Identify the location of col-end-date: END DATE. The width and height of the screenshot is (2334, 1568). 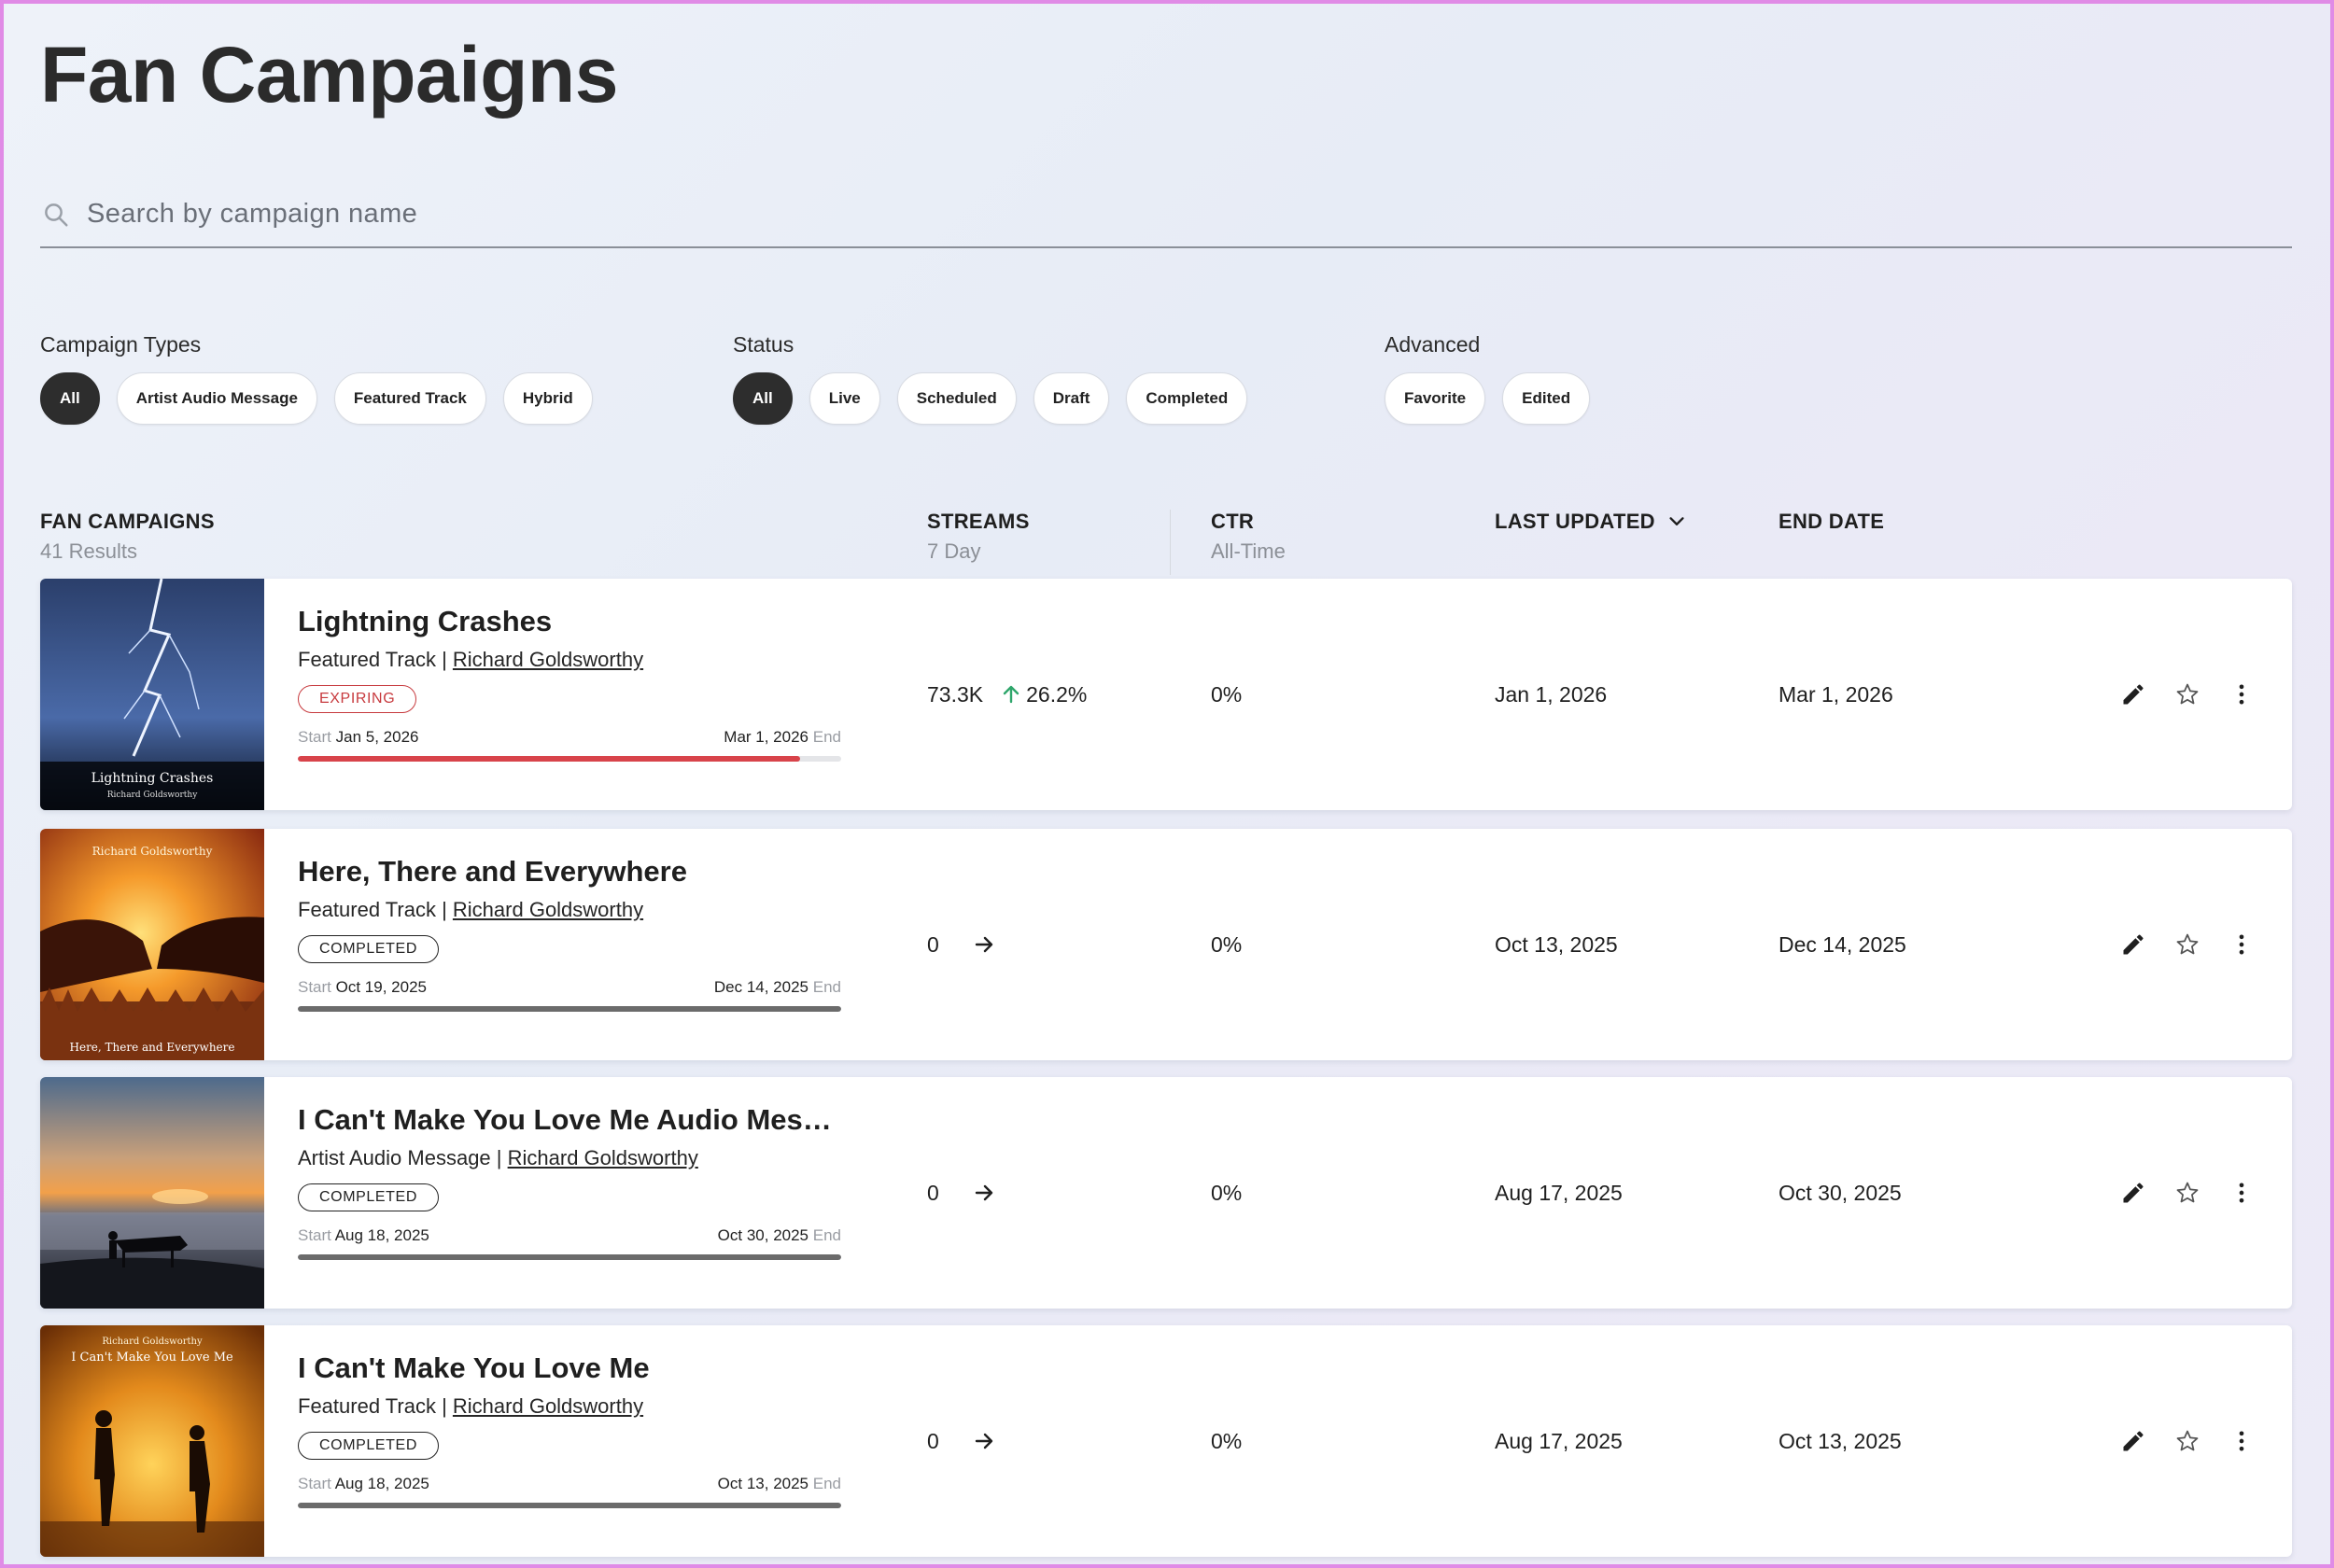
(1831, 522).